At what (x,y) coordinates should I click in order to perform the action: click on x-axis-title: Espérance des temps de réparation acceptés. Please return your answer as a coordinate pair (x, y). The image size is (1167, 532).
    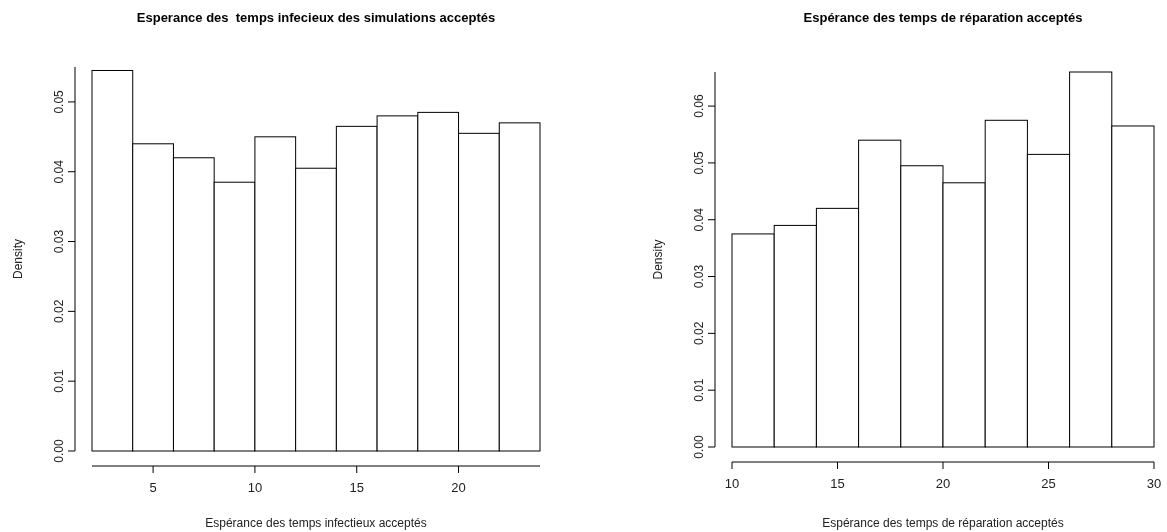
    Looking at the image, I should click on (943, 523).